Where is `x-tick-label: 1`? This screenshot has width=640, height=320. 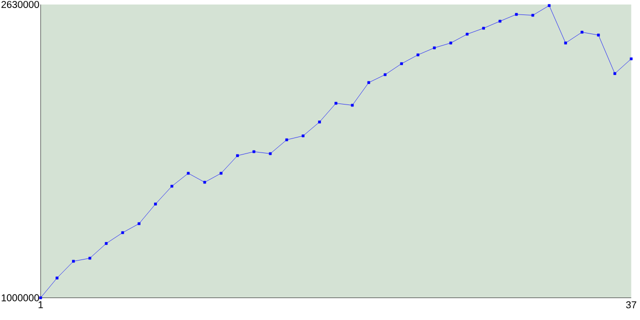 x-tick-label: 1 is located at coordinates (40, 305).